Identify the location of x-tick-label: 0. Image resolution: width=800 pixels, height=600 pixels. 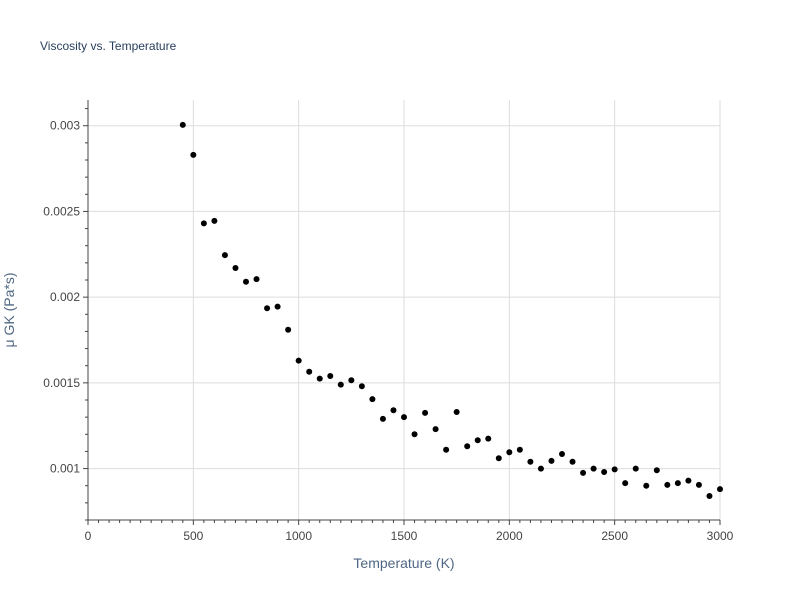
(88, 536).